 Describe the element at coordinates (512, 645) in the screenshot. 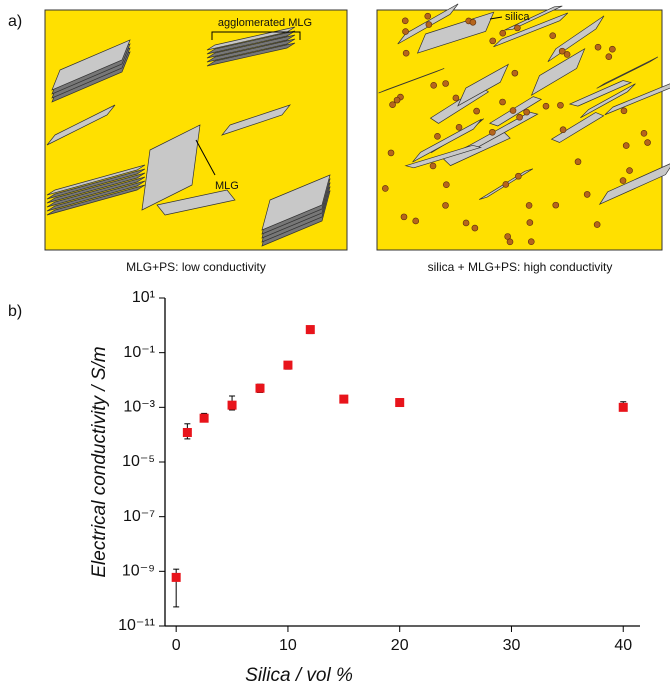

I see `x-tick-label: 30` at that location.